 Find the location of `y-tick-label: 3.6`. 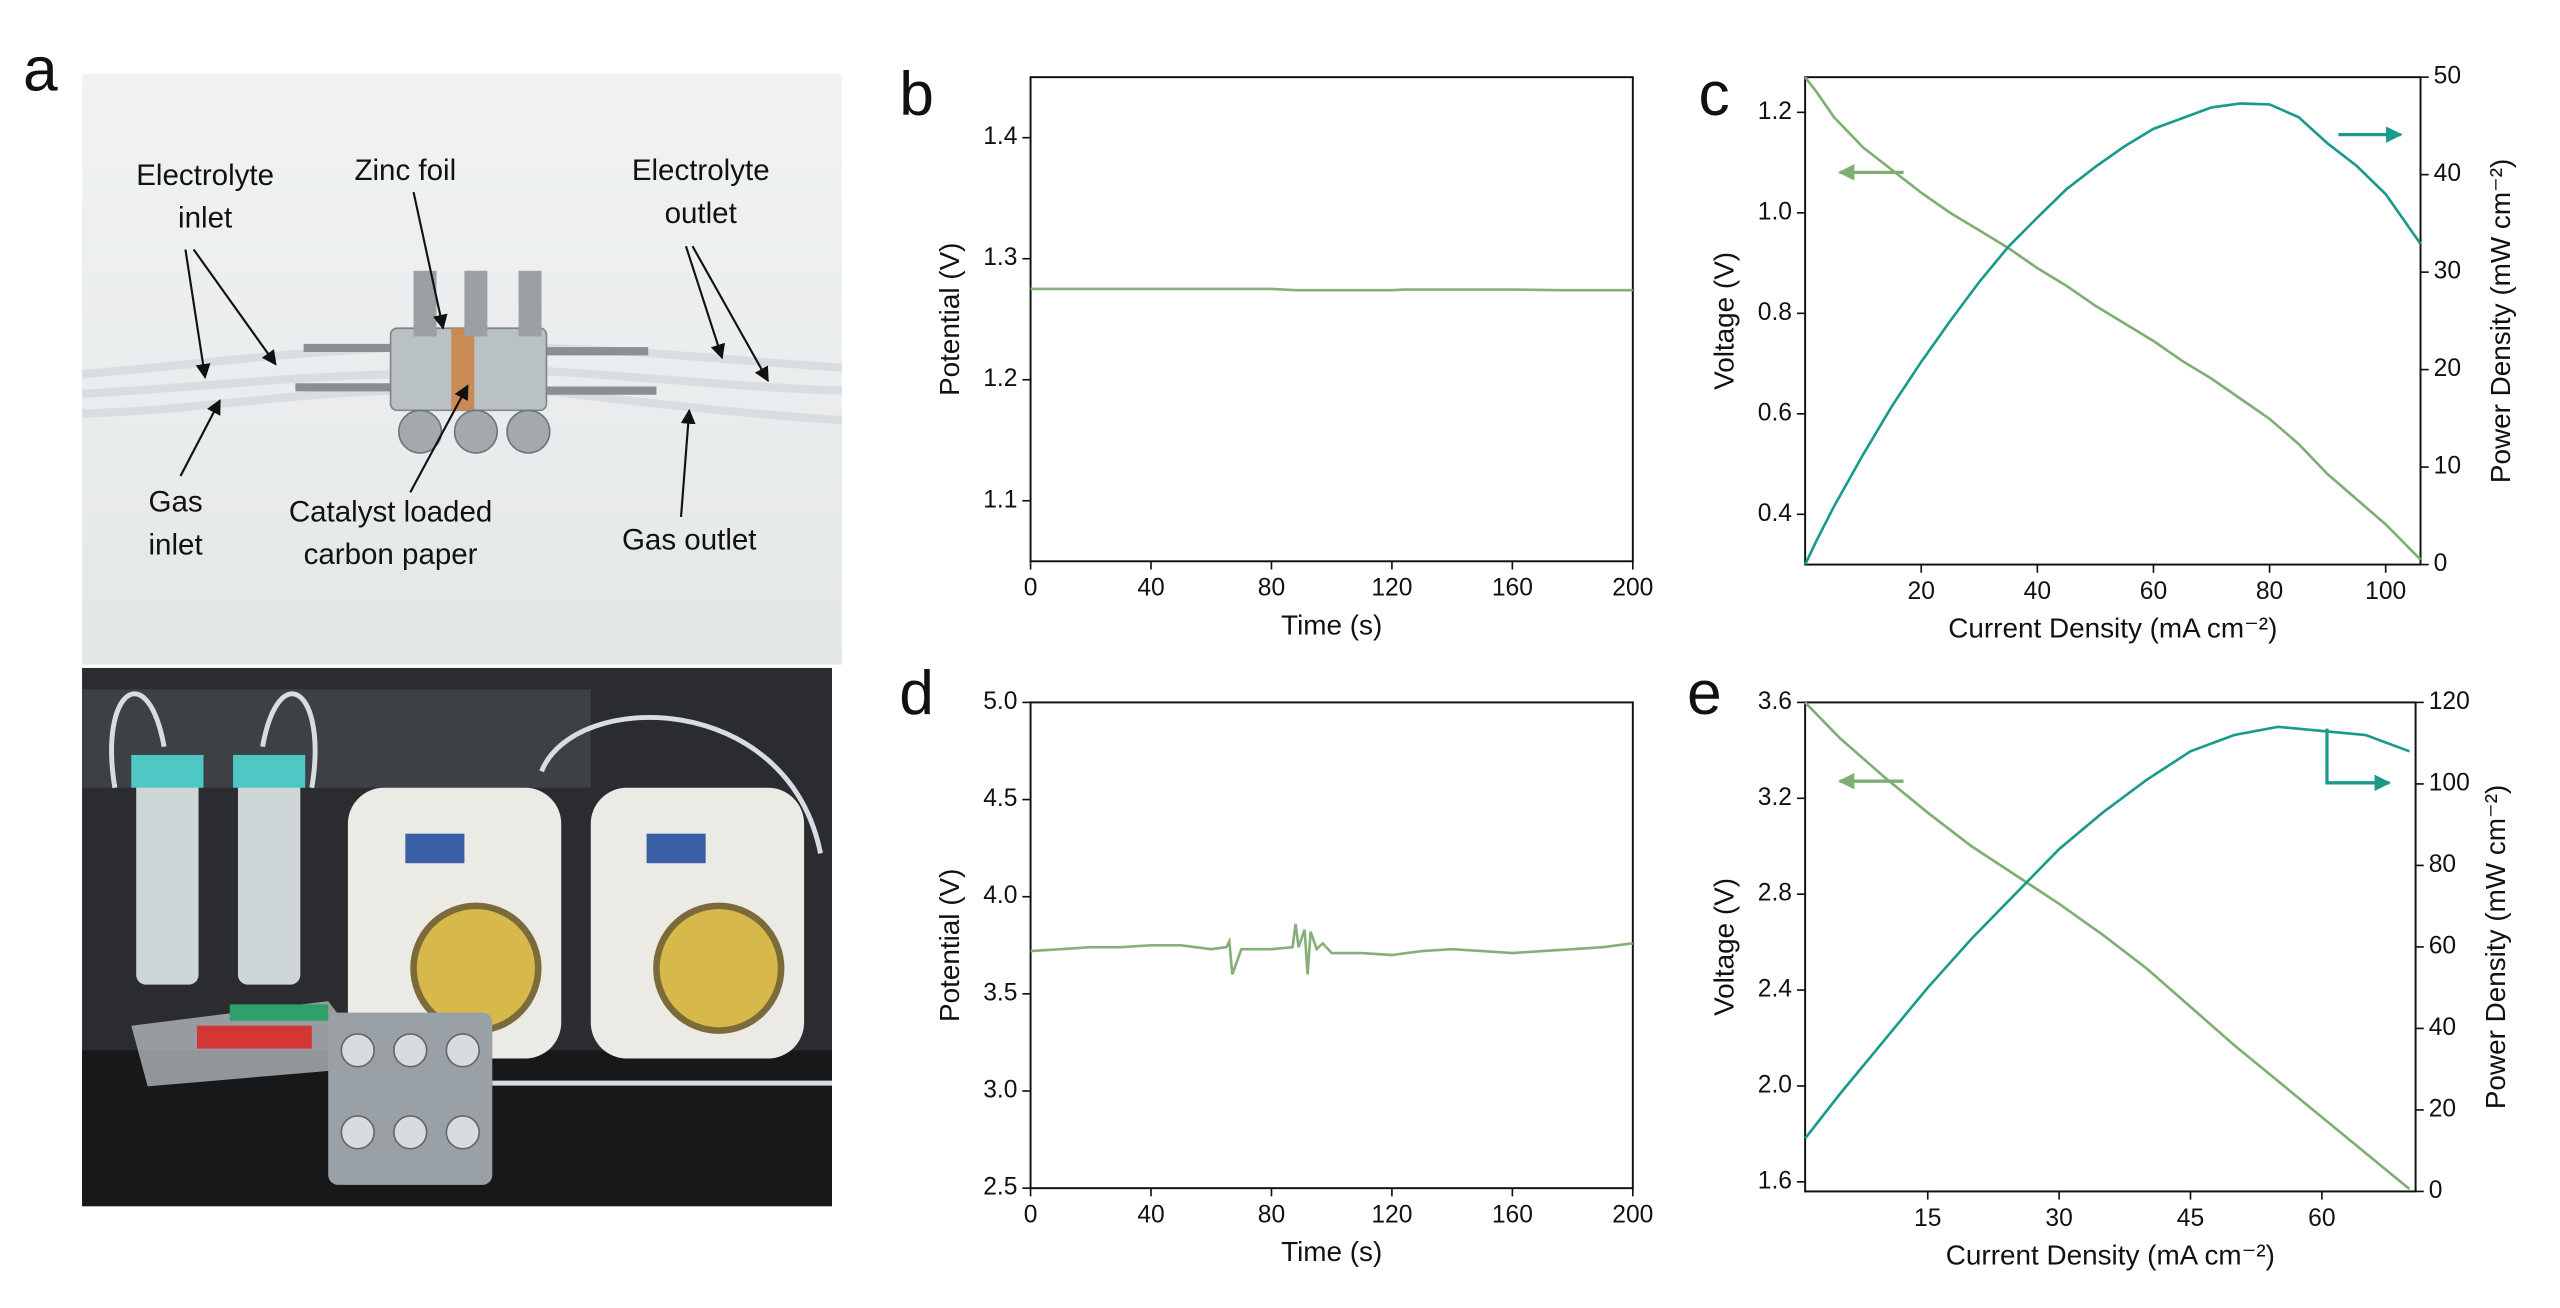

y-tick-label: 3.6 is located at coordinates (1775, 701).